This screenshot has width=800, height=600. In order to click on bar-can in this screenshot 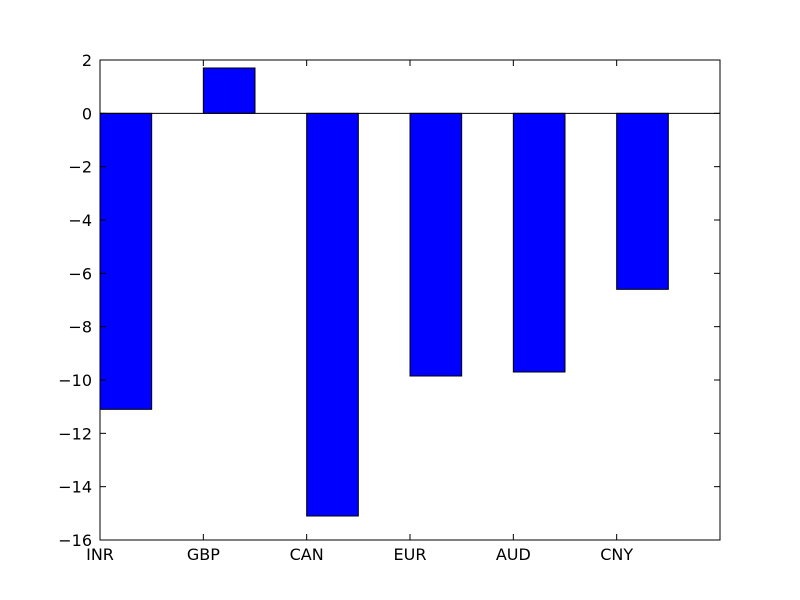, I will do `click(332, 314)`.